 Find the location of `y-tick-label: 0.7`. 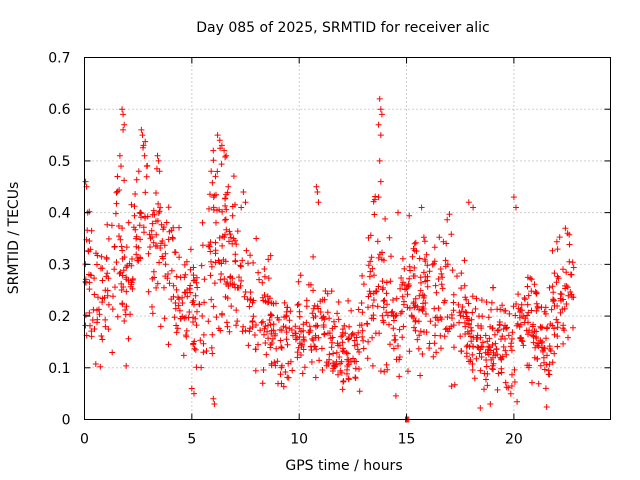

y-tick-label: 0.7 is located at coordinates (59, 59).